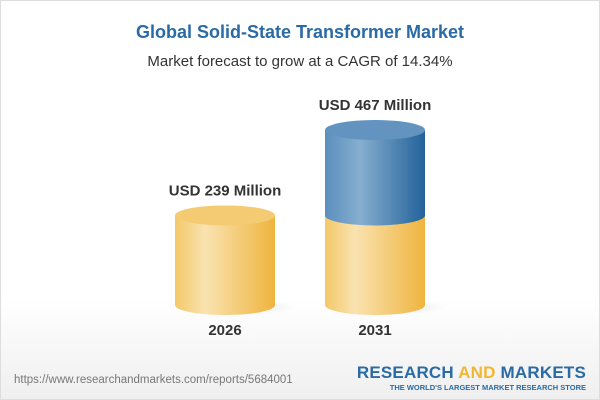 Image resolution: width=600 pixels, height=400 pixels. What do you see at coordinates (374, 330) in the screenshot?
I see `category-label: 2031` at bounding box center [374, 330].